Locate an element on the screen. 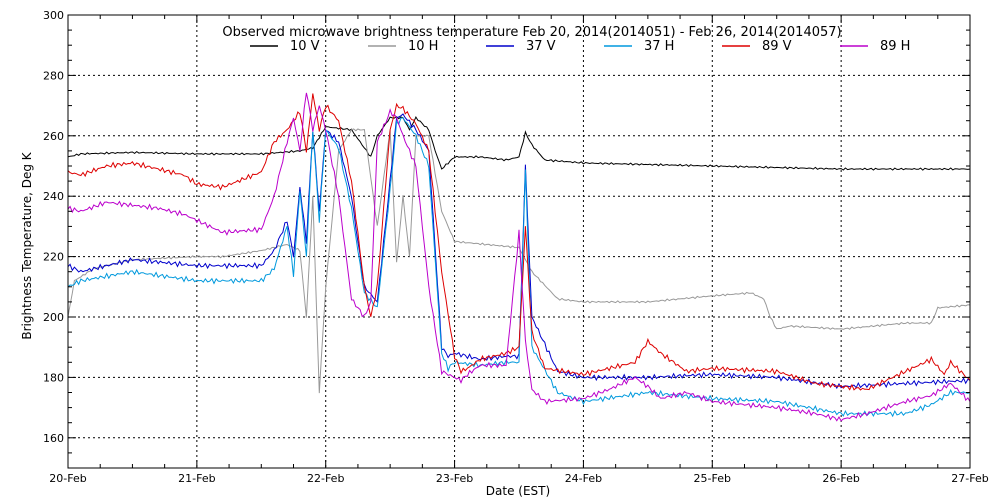 Image resolution: width=1000 pixels, height=500 pixels. x-tick-label: 25-Feb is located at coordinates (712, 478).